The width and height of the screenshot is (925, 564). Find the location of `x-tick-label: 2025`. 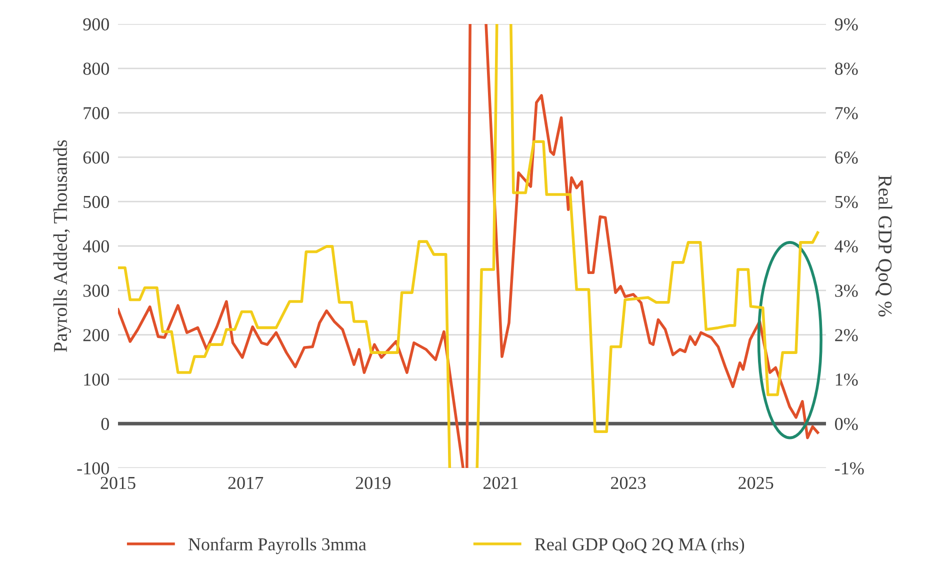

x-tick-label: 2025 is located at coordinates (756, 483).